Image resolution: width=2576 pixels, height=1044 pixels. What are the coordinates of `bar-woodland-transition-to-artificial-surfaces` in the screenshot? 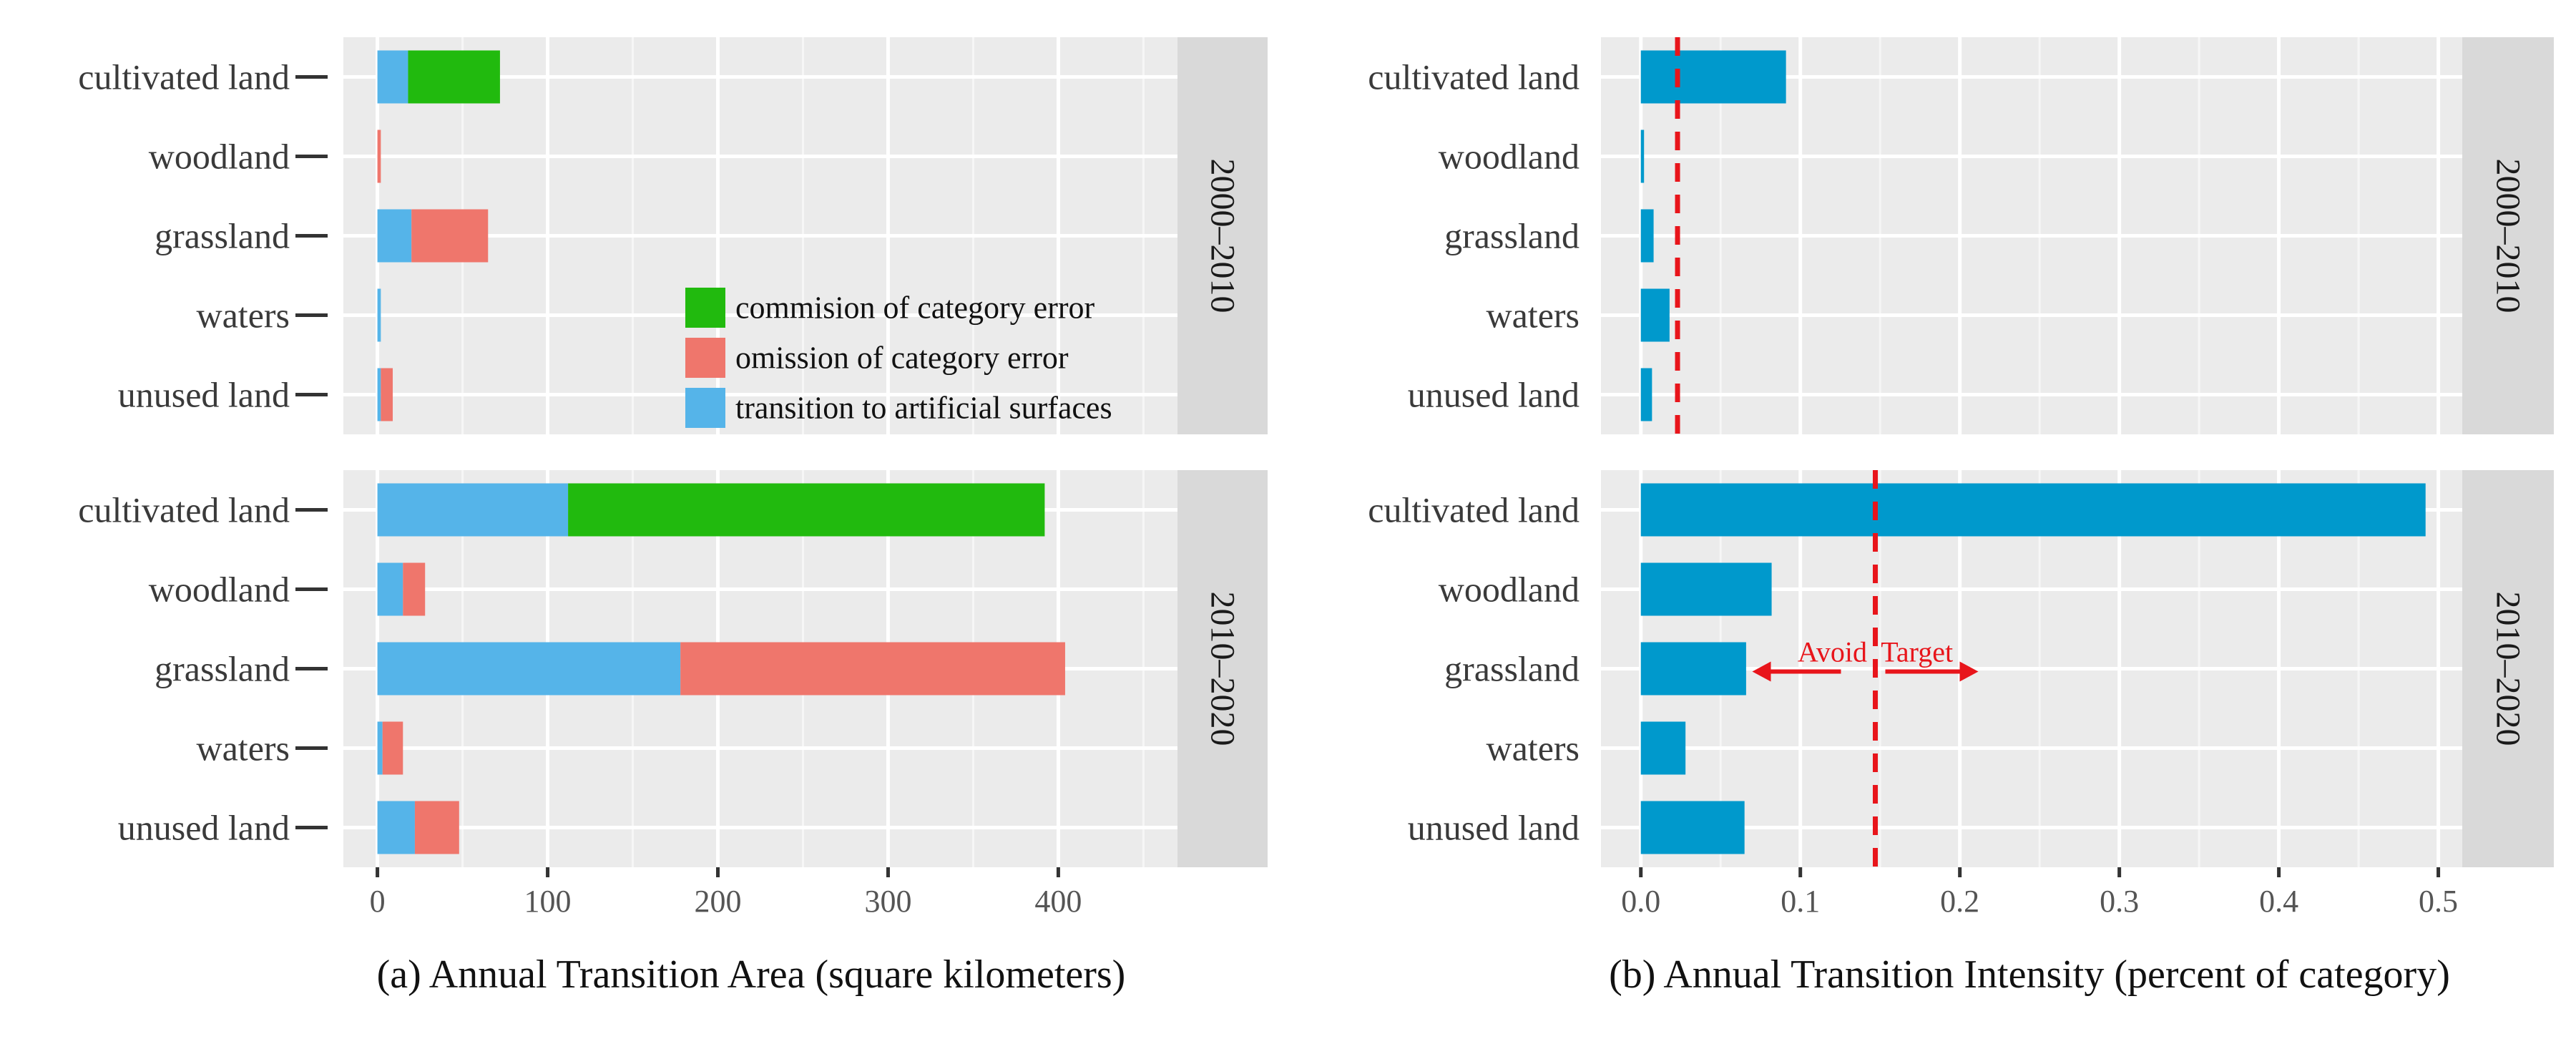 It's located at (390, 589).